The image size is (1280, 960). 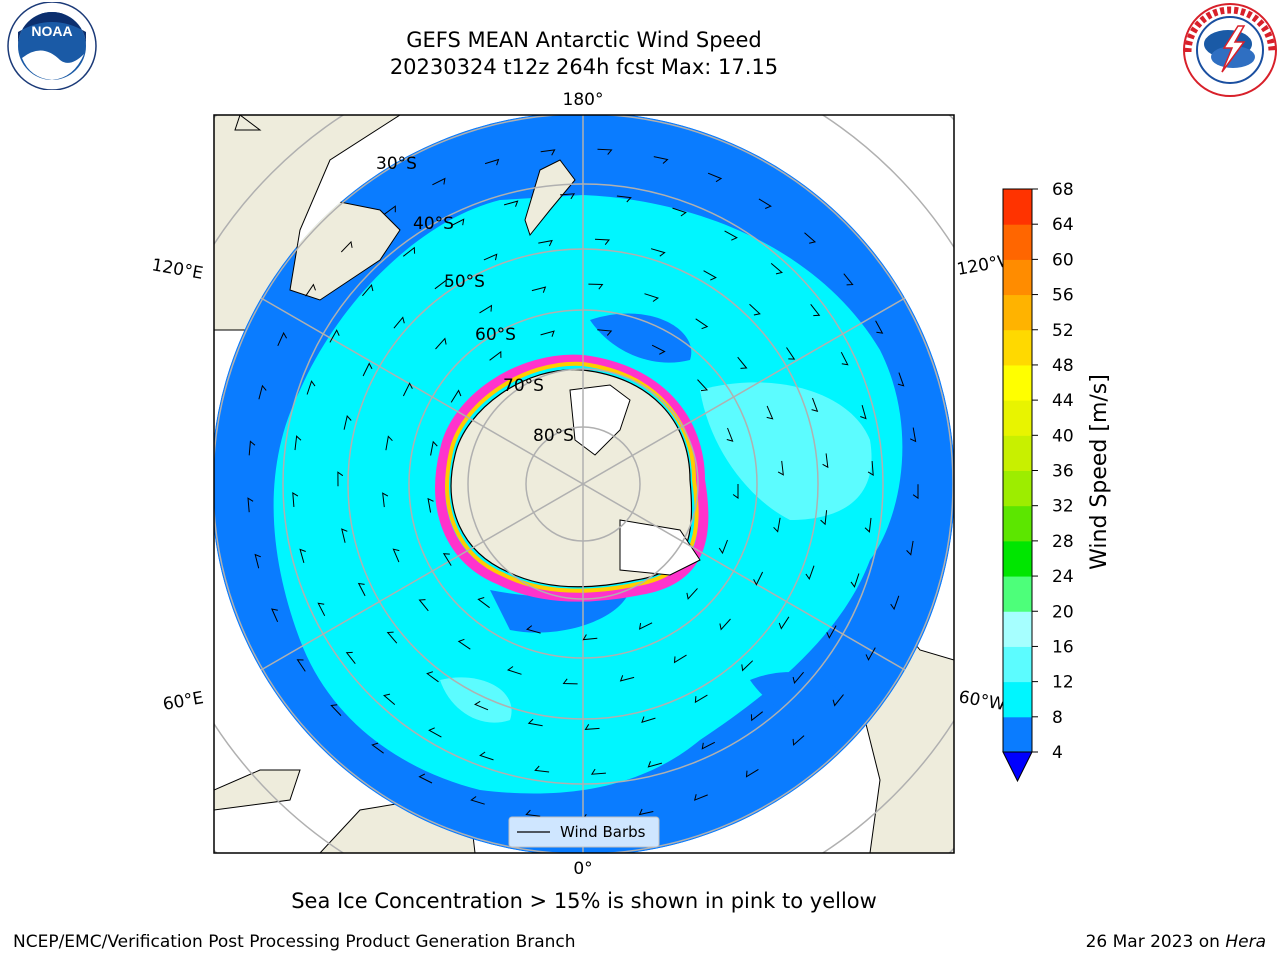 I want to click on lat-label-50s: 50°S, so click(x=464, y=282).